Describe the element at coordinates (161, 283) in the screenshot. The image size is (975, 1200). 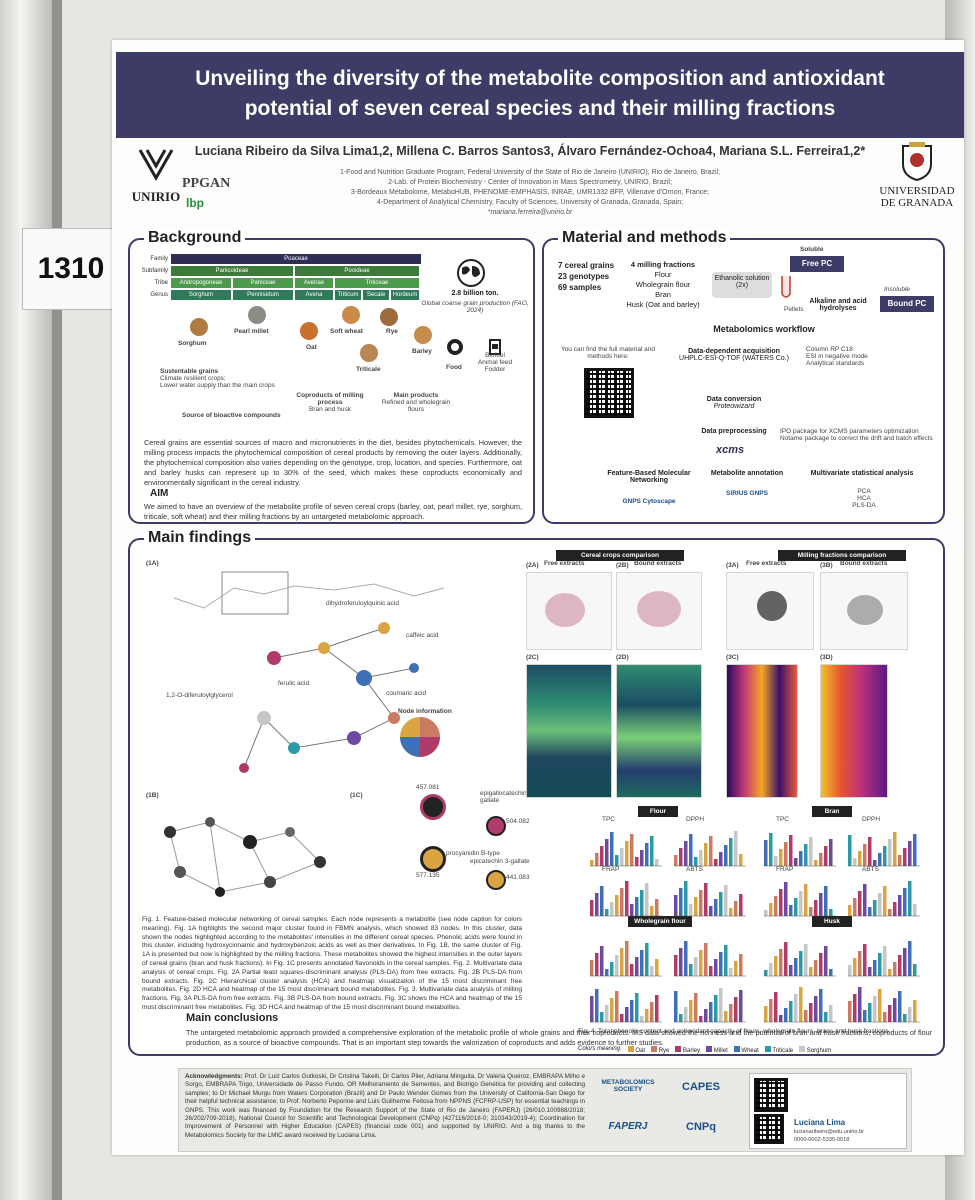
I see `tax-label: Tribe` at that location.